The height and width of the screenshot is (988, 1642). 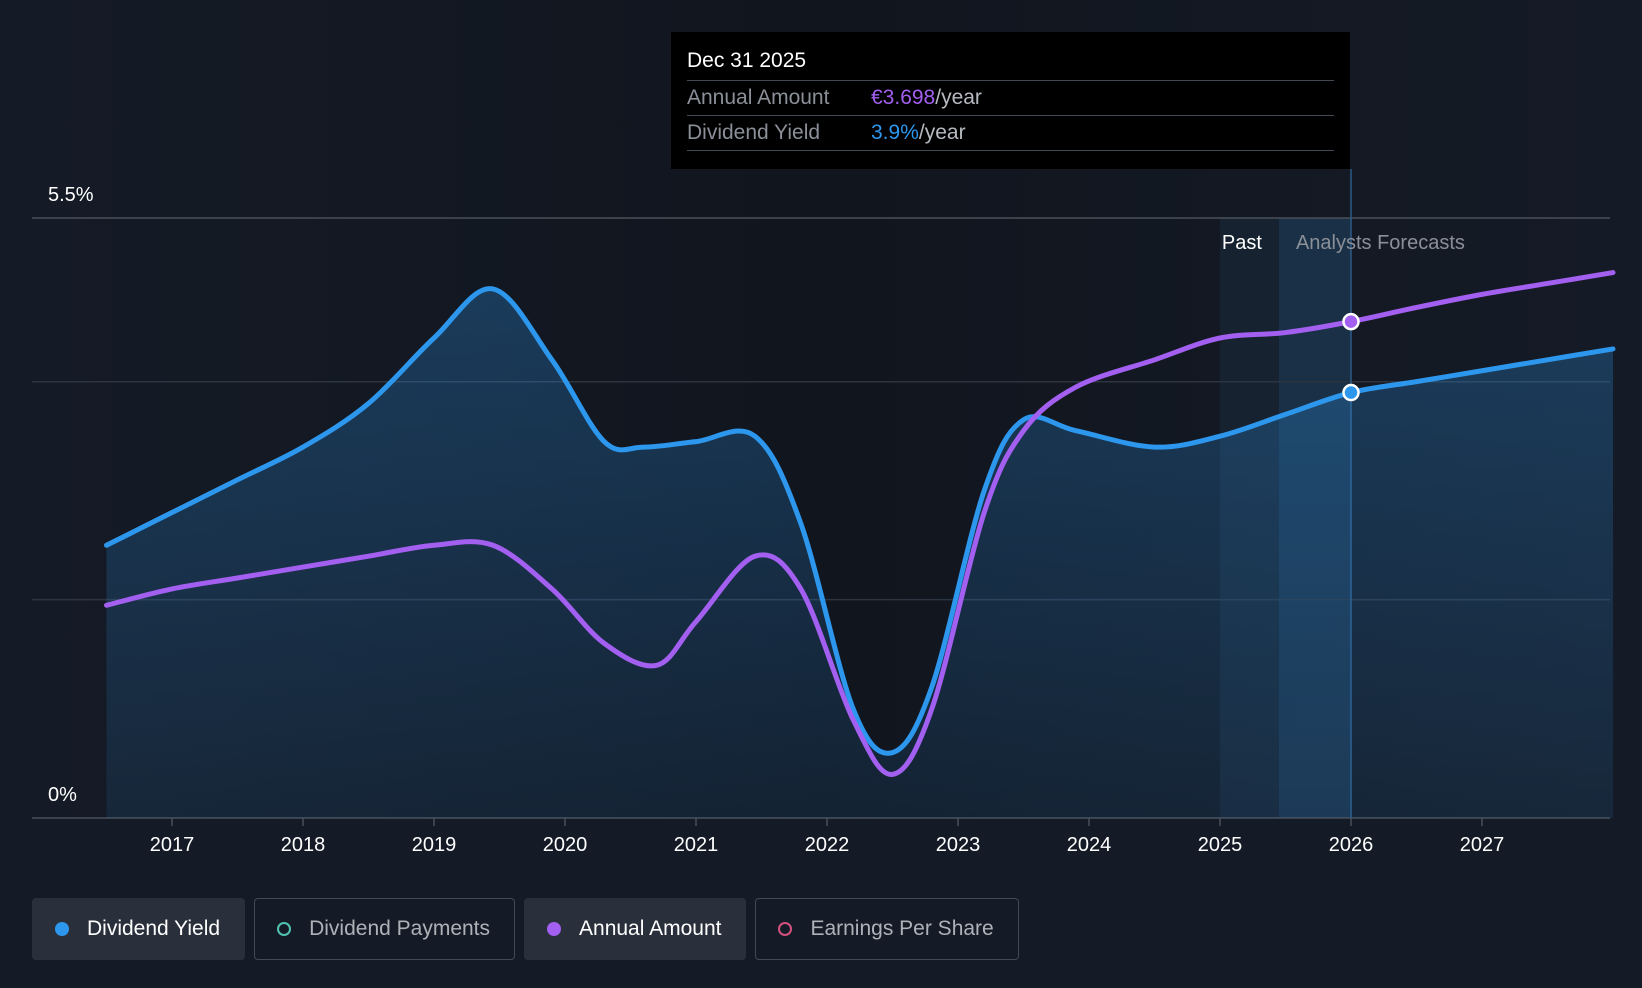 I want to click on legend-label: Dividend Yield, so click(x=154, y=928).